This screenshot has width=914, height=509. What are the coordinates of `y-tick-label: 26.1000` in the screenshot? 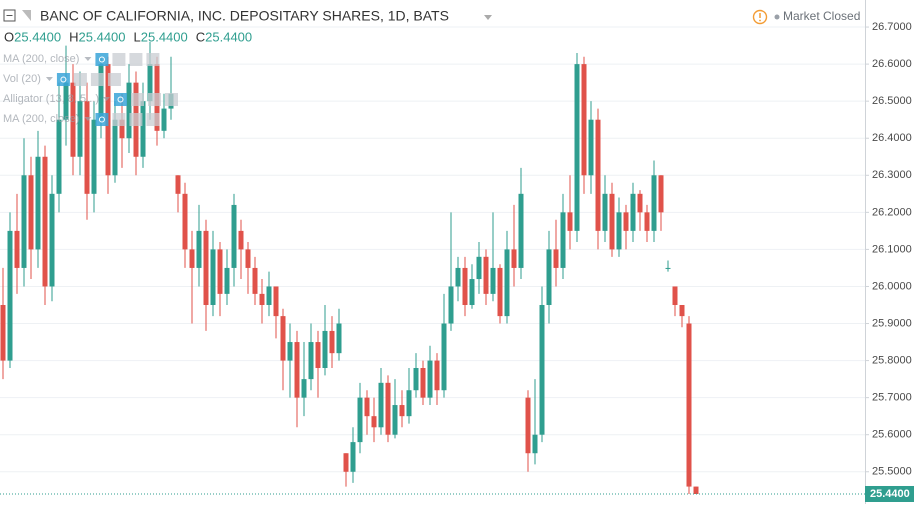 It's located at (892, 249).